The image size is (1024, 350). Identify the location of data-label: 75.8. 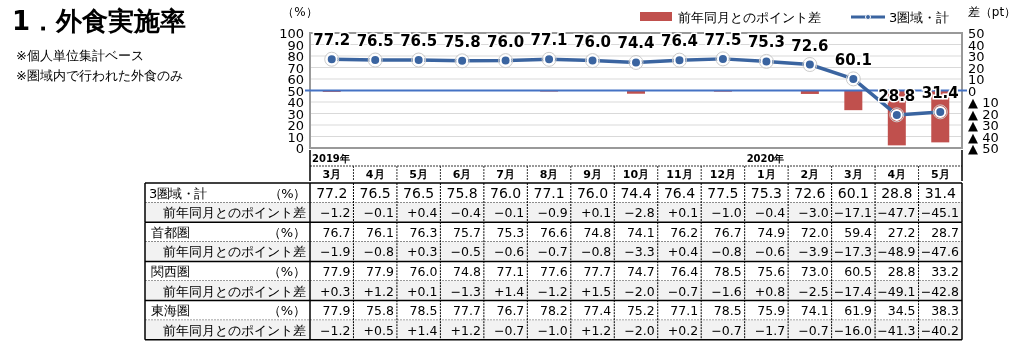
(462, 192).